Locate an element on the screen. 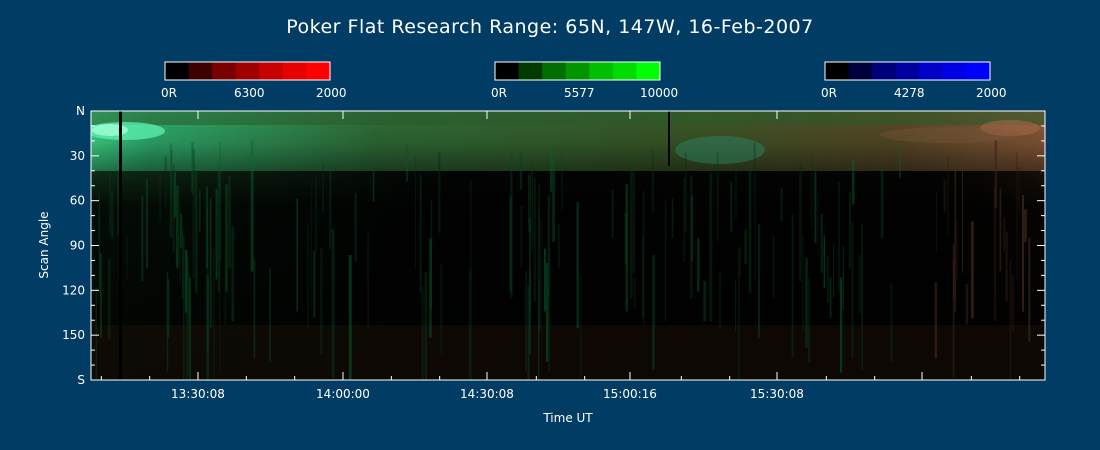  y-tick-label: N is located at coordinates (80, 111).